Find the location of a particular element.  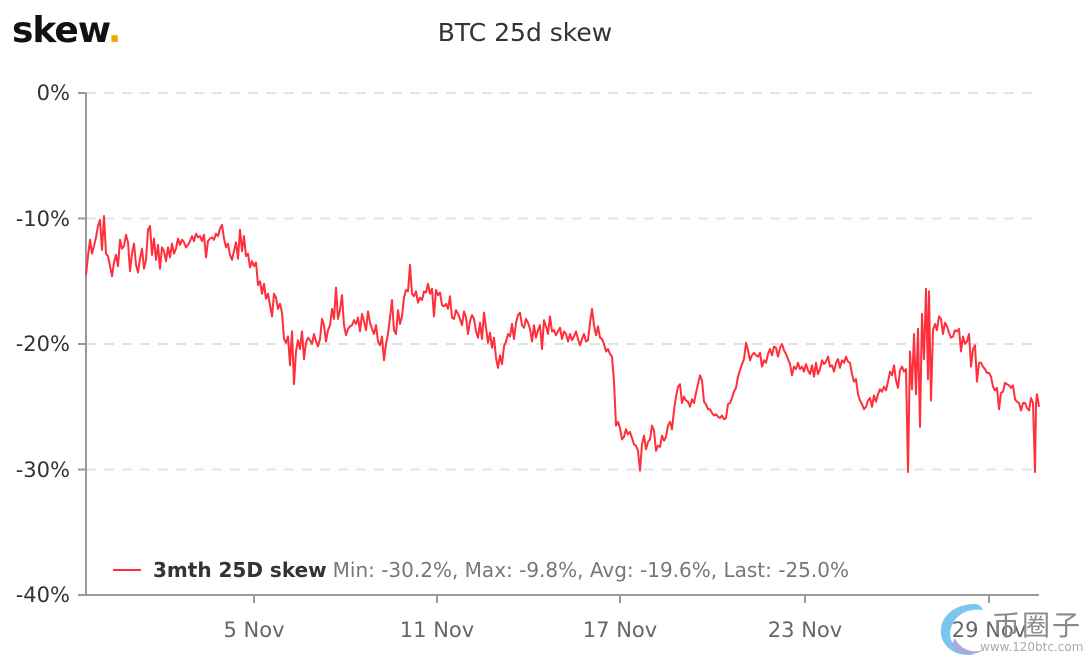

y-tick-minus30: -30% is located at coordinates (42, 470).